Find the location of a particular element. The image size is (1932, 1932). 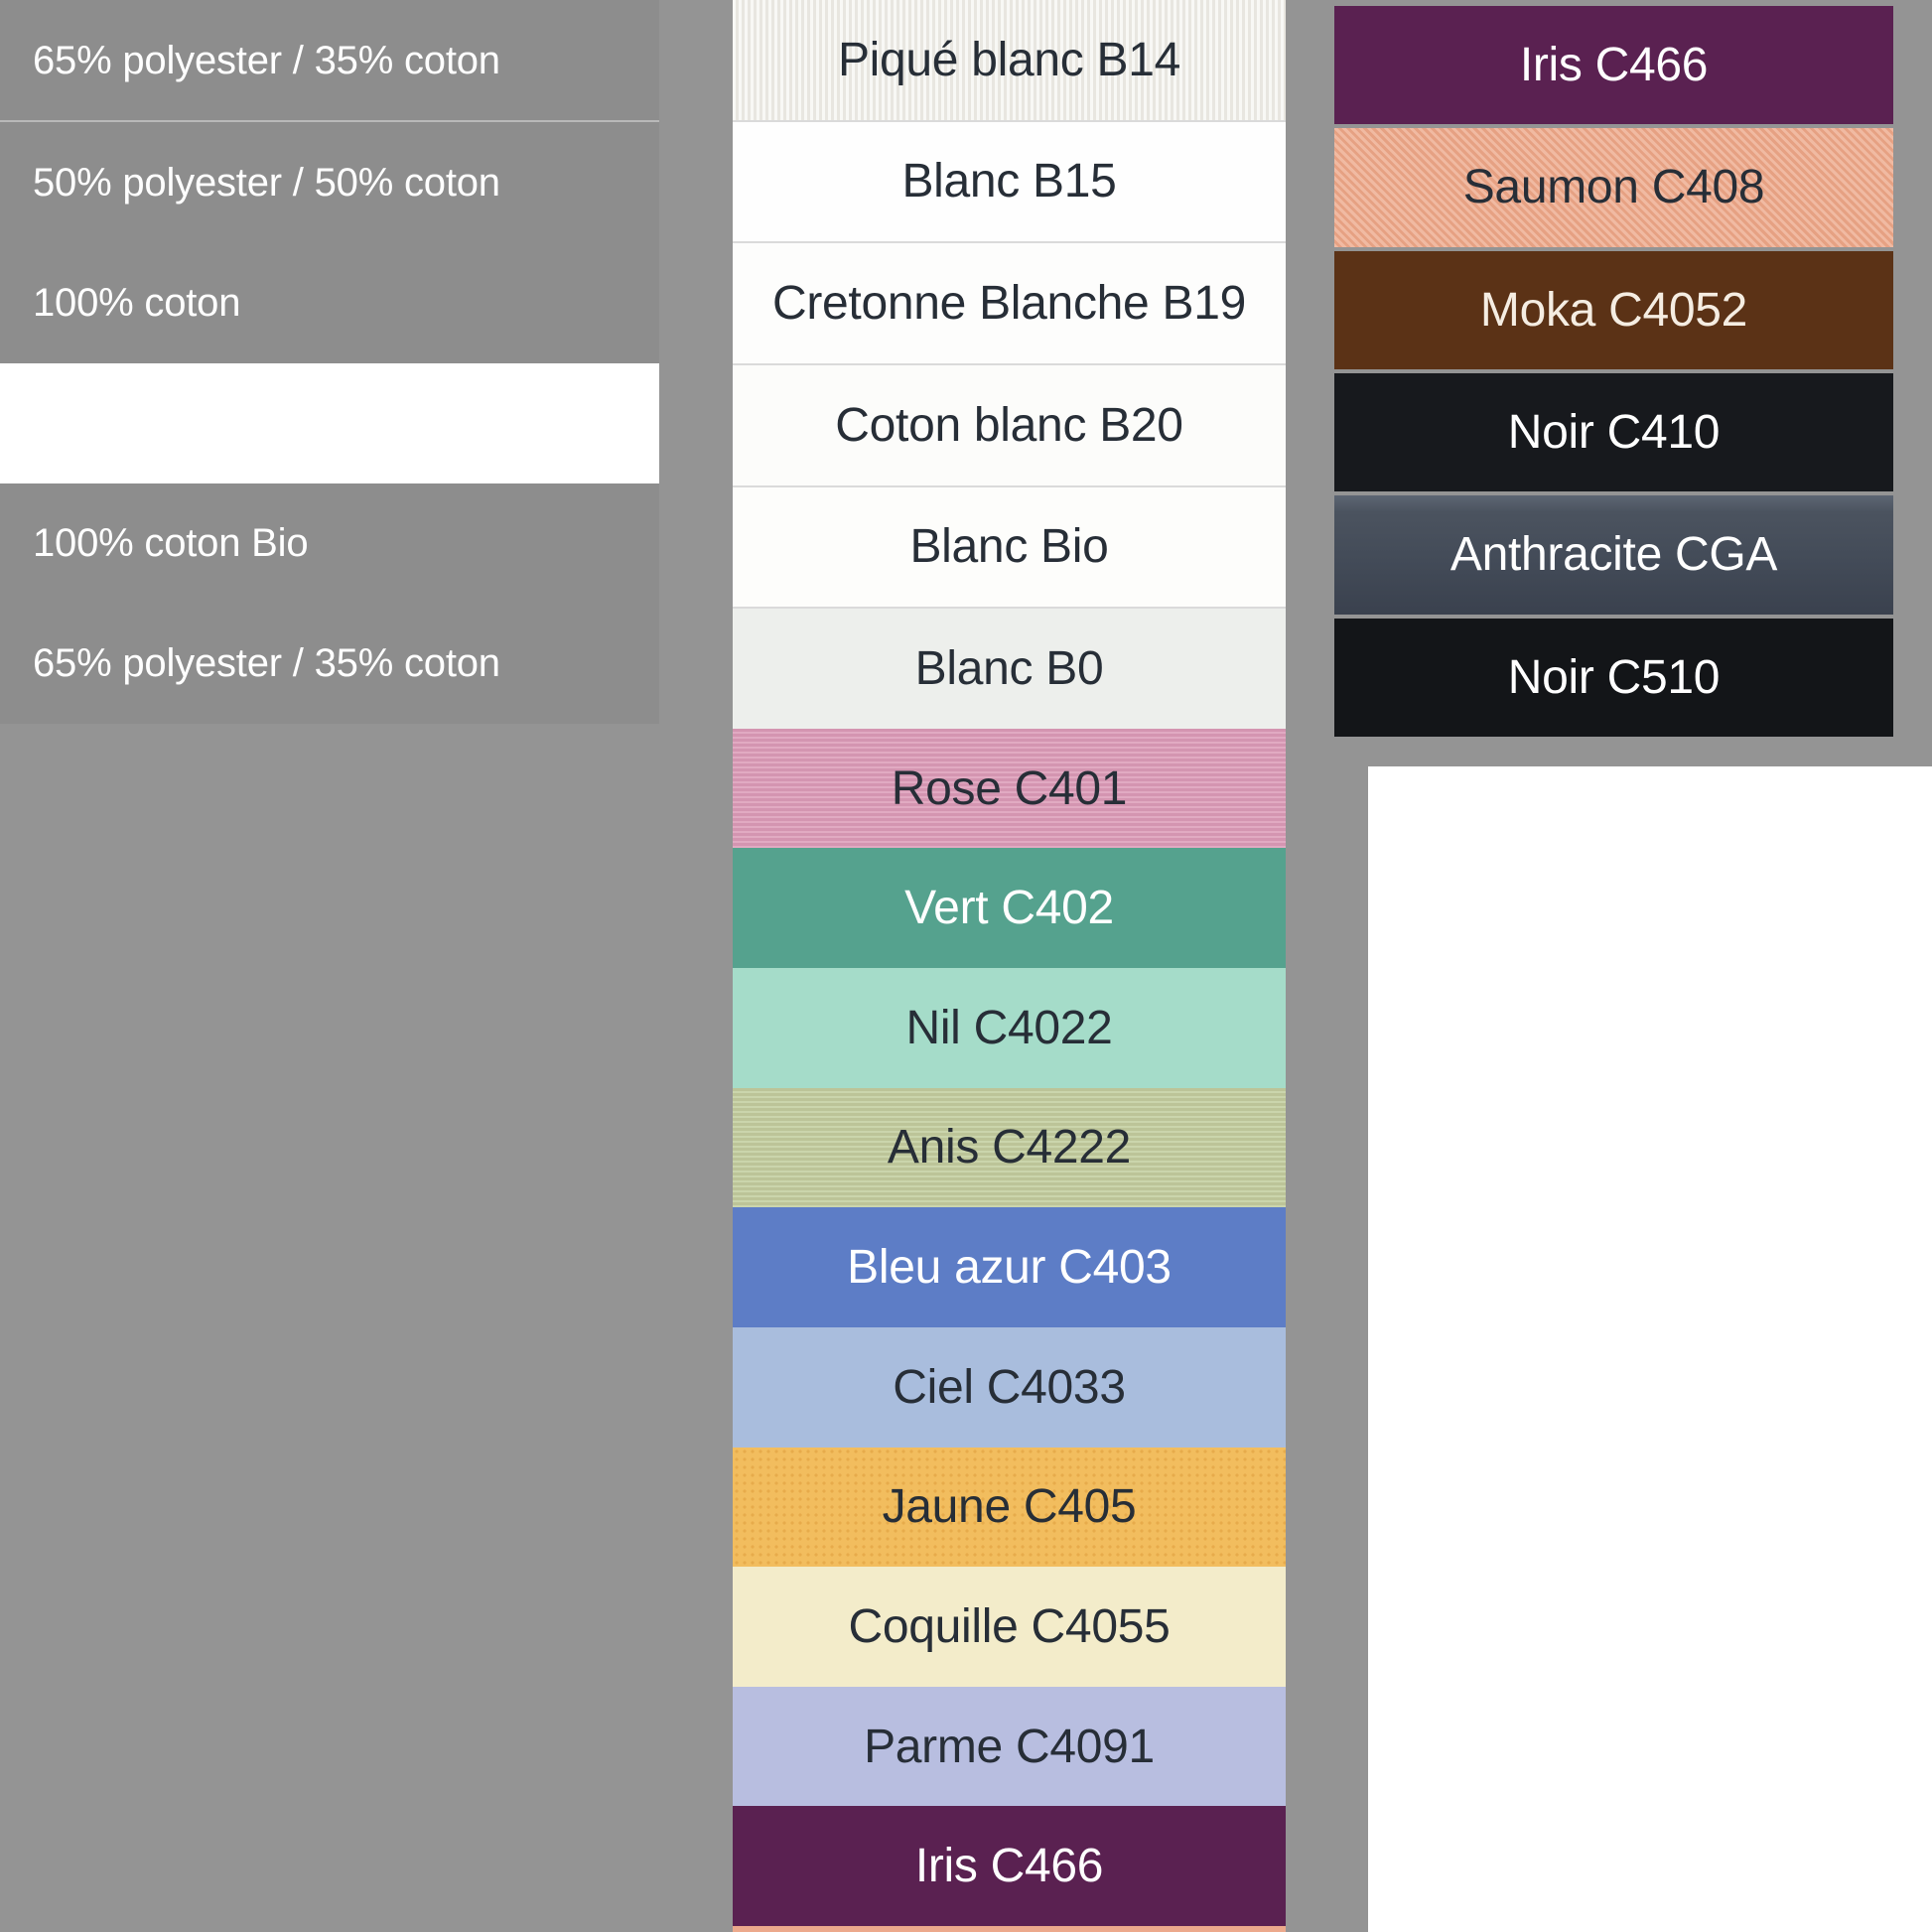

swatch-anis-c4222: Anis C4222 is located at coordinates (1010, 1148).